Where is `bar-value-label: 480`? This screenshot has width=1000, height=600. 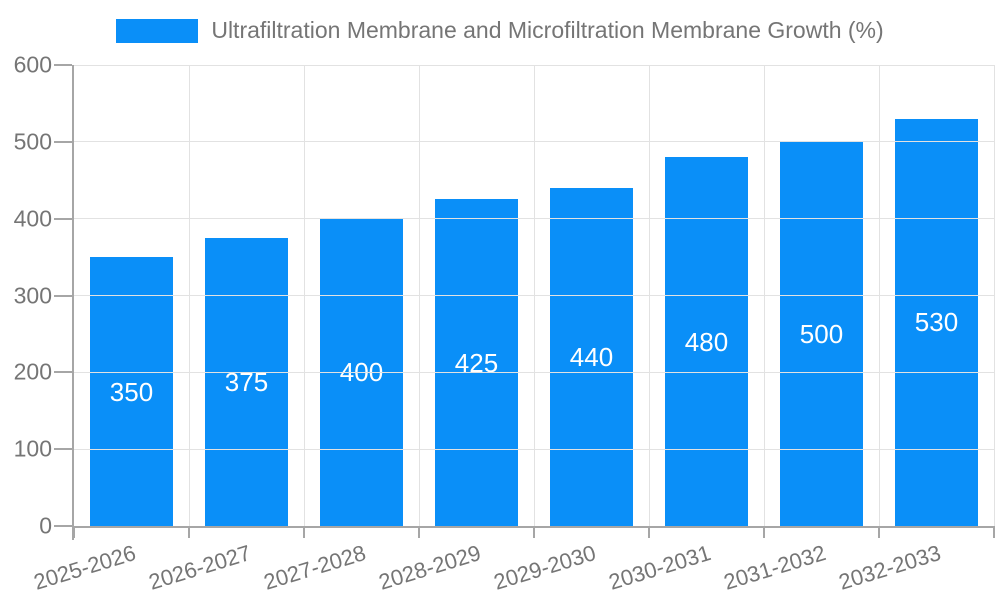 bar-value-label: 480 is located at coordinates (706, 341).